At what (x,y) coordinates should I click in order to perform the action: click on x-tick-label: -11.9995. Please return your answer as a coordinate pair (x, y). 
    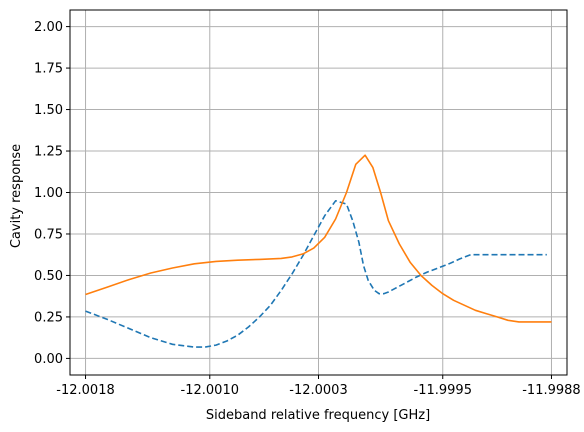
    Looking at the image, I should click on (443, 390).